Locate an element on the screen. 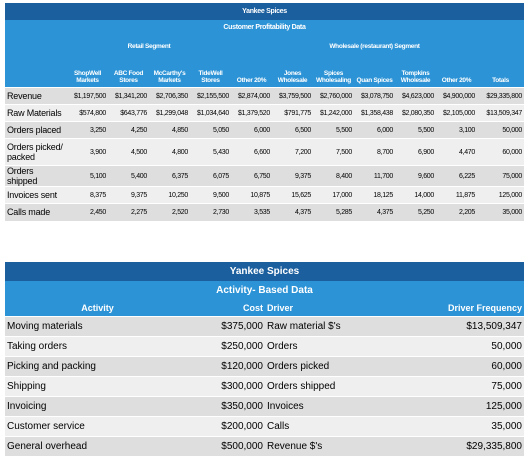  cell: 60,000 is located at coordinates (500, 152).